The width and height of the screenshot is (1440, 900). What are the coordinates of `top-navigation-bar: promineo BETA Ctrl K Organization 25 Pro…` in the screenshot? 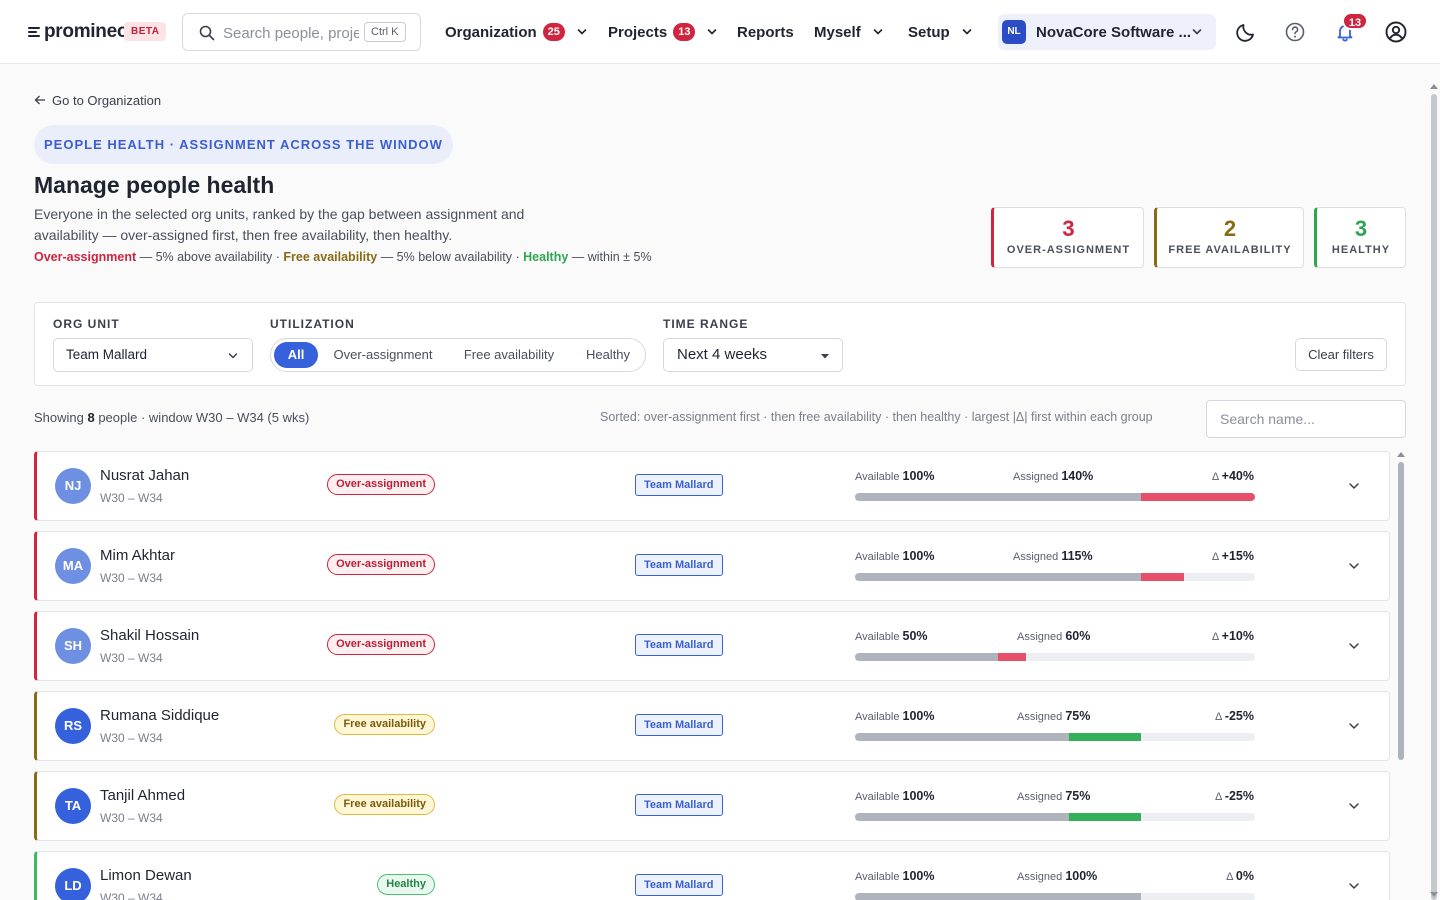 It's located at (720, 32).